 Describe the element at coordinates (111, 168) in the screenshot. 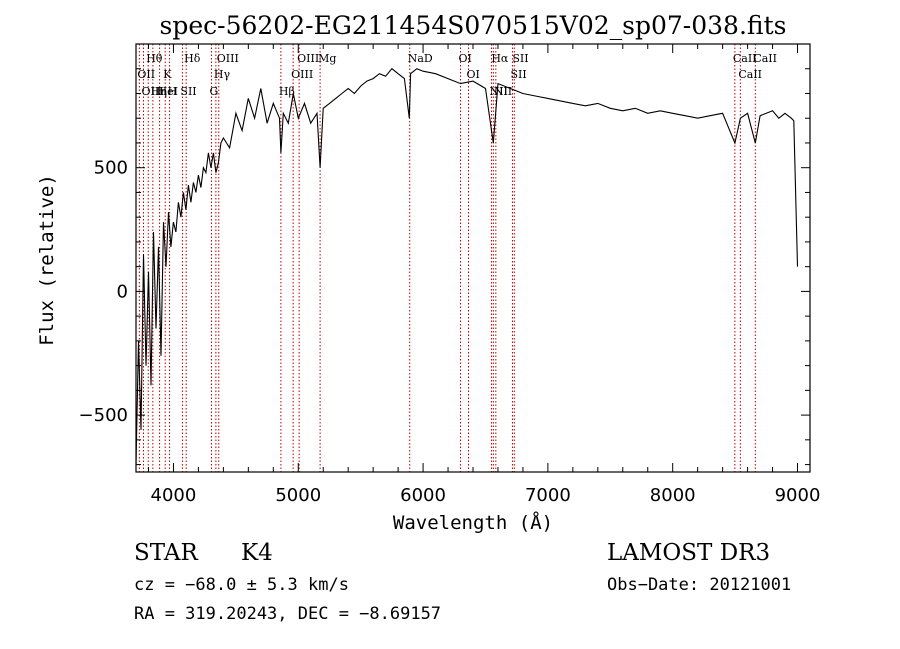

I see `y-tick-label: 500` at that location.